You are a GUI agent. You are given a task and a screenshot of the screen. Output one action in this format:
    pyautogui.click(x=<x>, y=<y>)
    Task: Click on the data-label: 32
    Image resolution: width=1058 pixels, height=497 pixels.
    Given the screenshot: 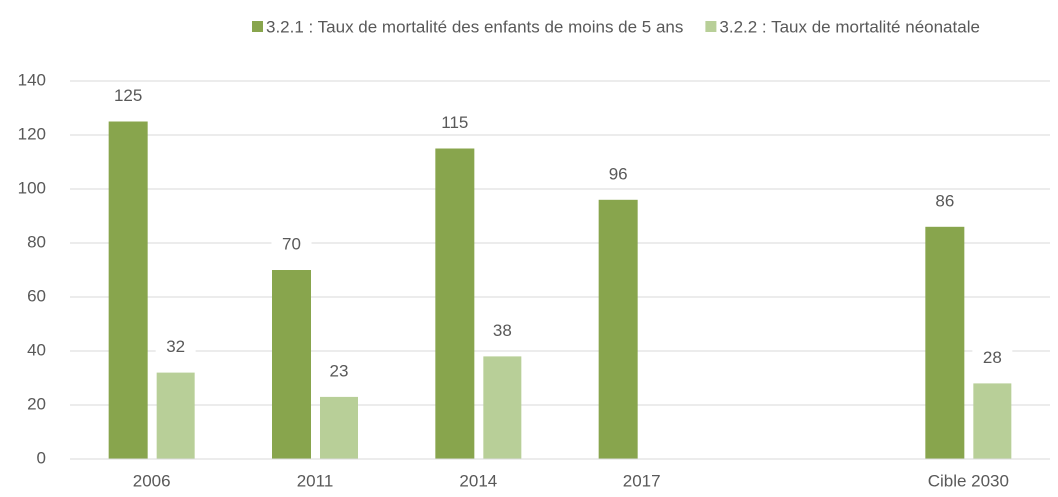 What is the action you would take?
    pyautogui.click(x=175, y=346)
    